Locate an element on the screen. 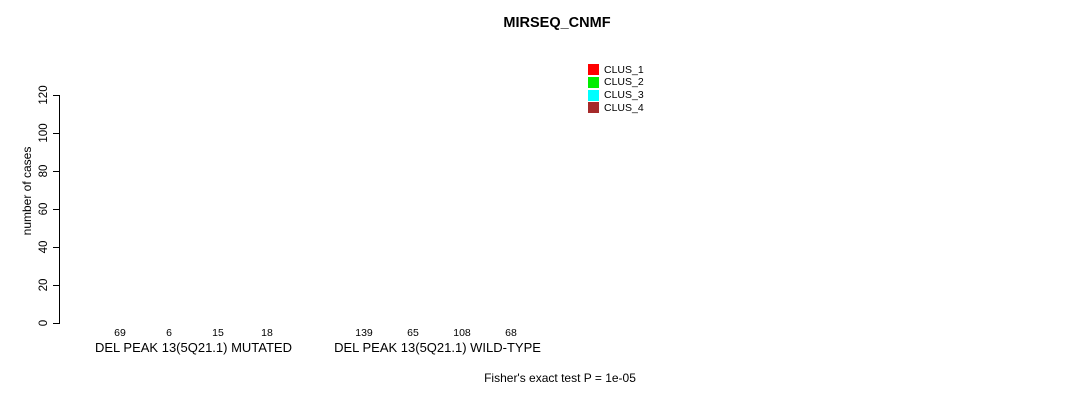 Image resolution: width=1090 pixels, height=400 pixels. legend-item-clus_3: CLUS_3 is located at coordinates (616, 95).